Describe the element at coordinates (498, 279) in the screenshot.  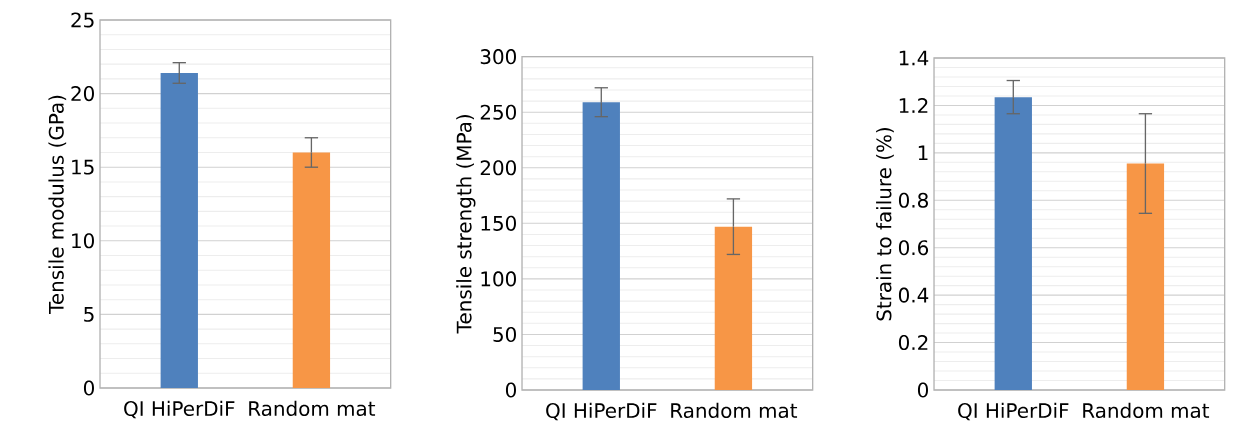
I see `y-tick-label: 100` at that location.